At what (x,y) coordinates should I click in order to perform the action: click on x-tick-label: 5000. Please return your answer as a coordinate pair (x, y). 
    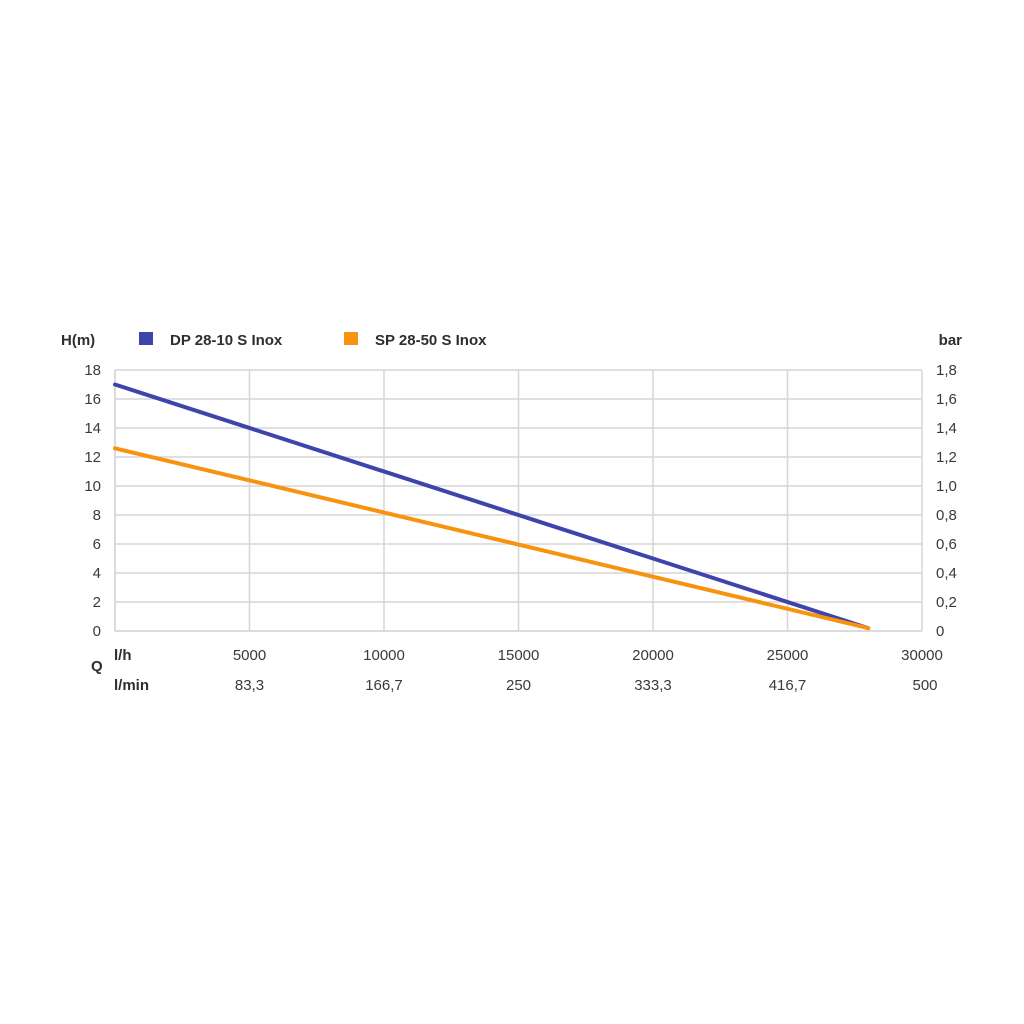
    Looking at the image, I should click on (249, 655).